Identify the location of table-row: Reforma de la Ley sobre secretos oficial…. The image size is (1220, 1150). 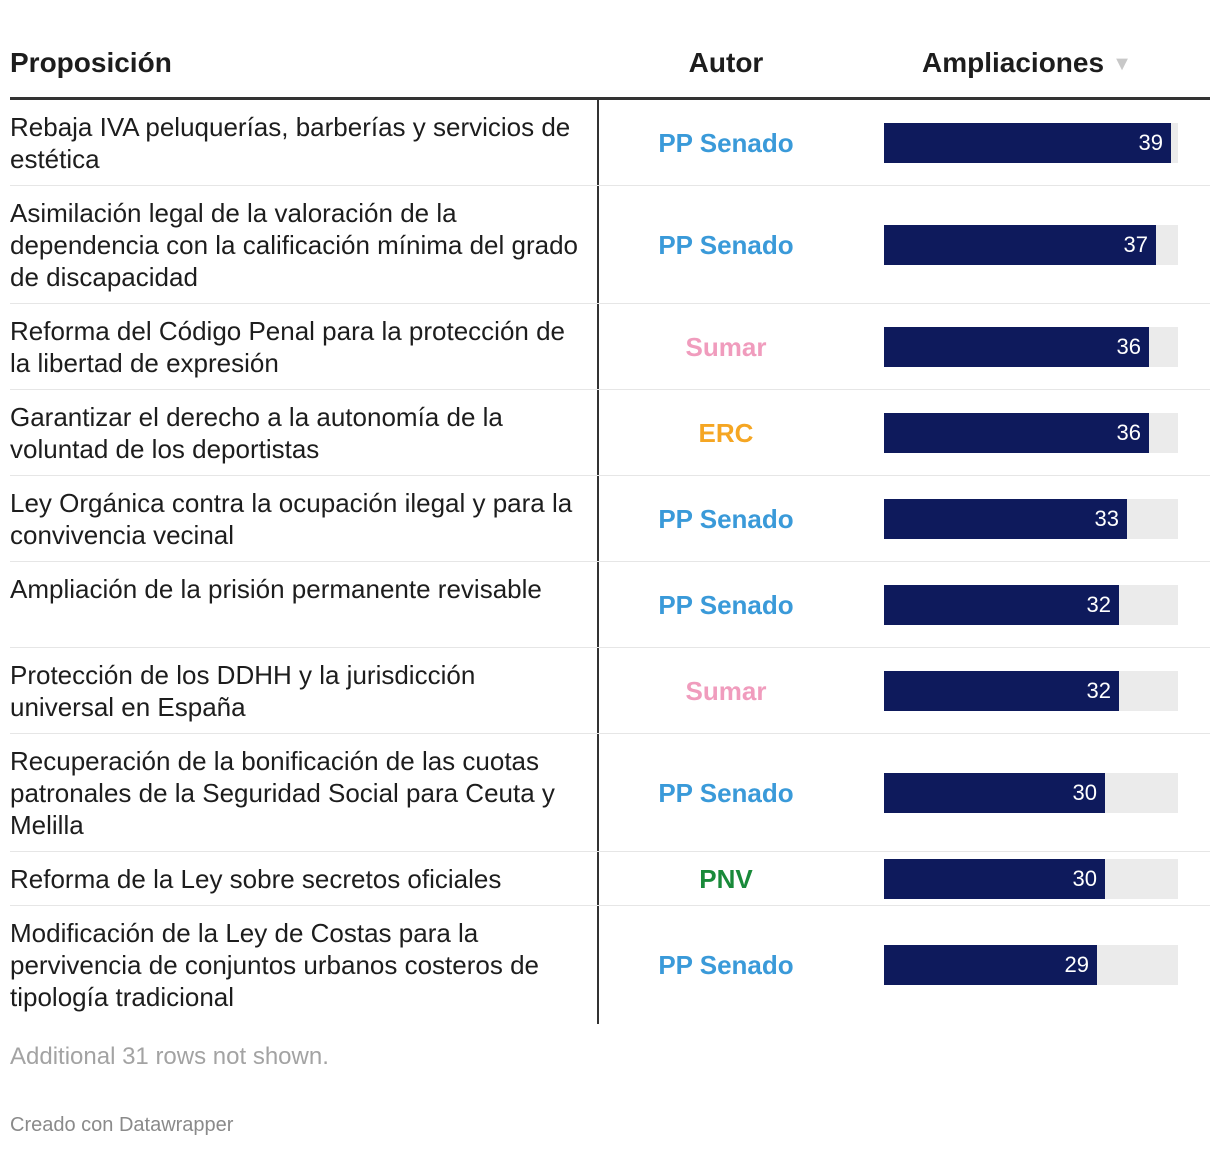
(610, 879).